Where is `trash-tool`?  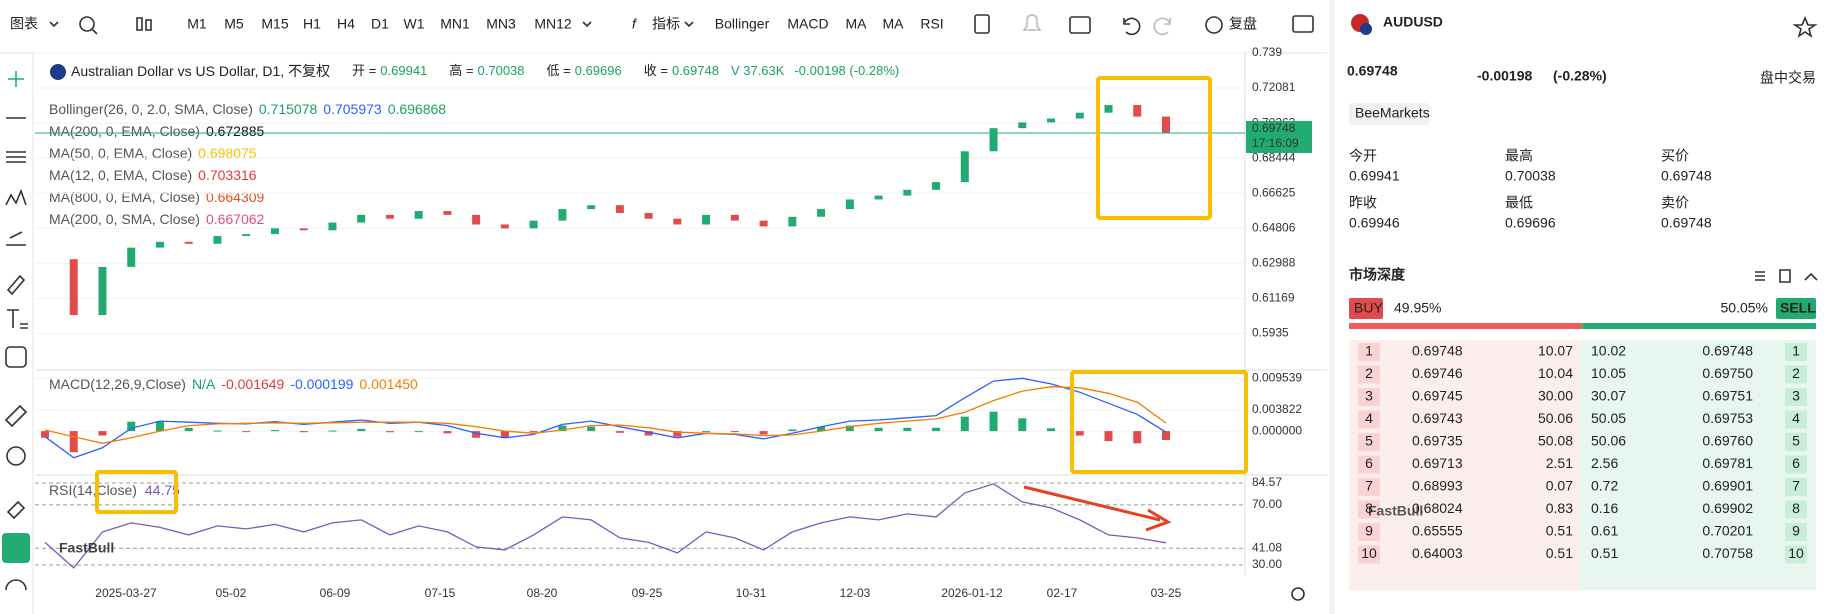 trash-tool is located at coordinates (16, 585).